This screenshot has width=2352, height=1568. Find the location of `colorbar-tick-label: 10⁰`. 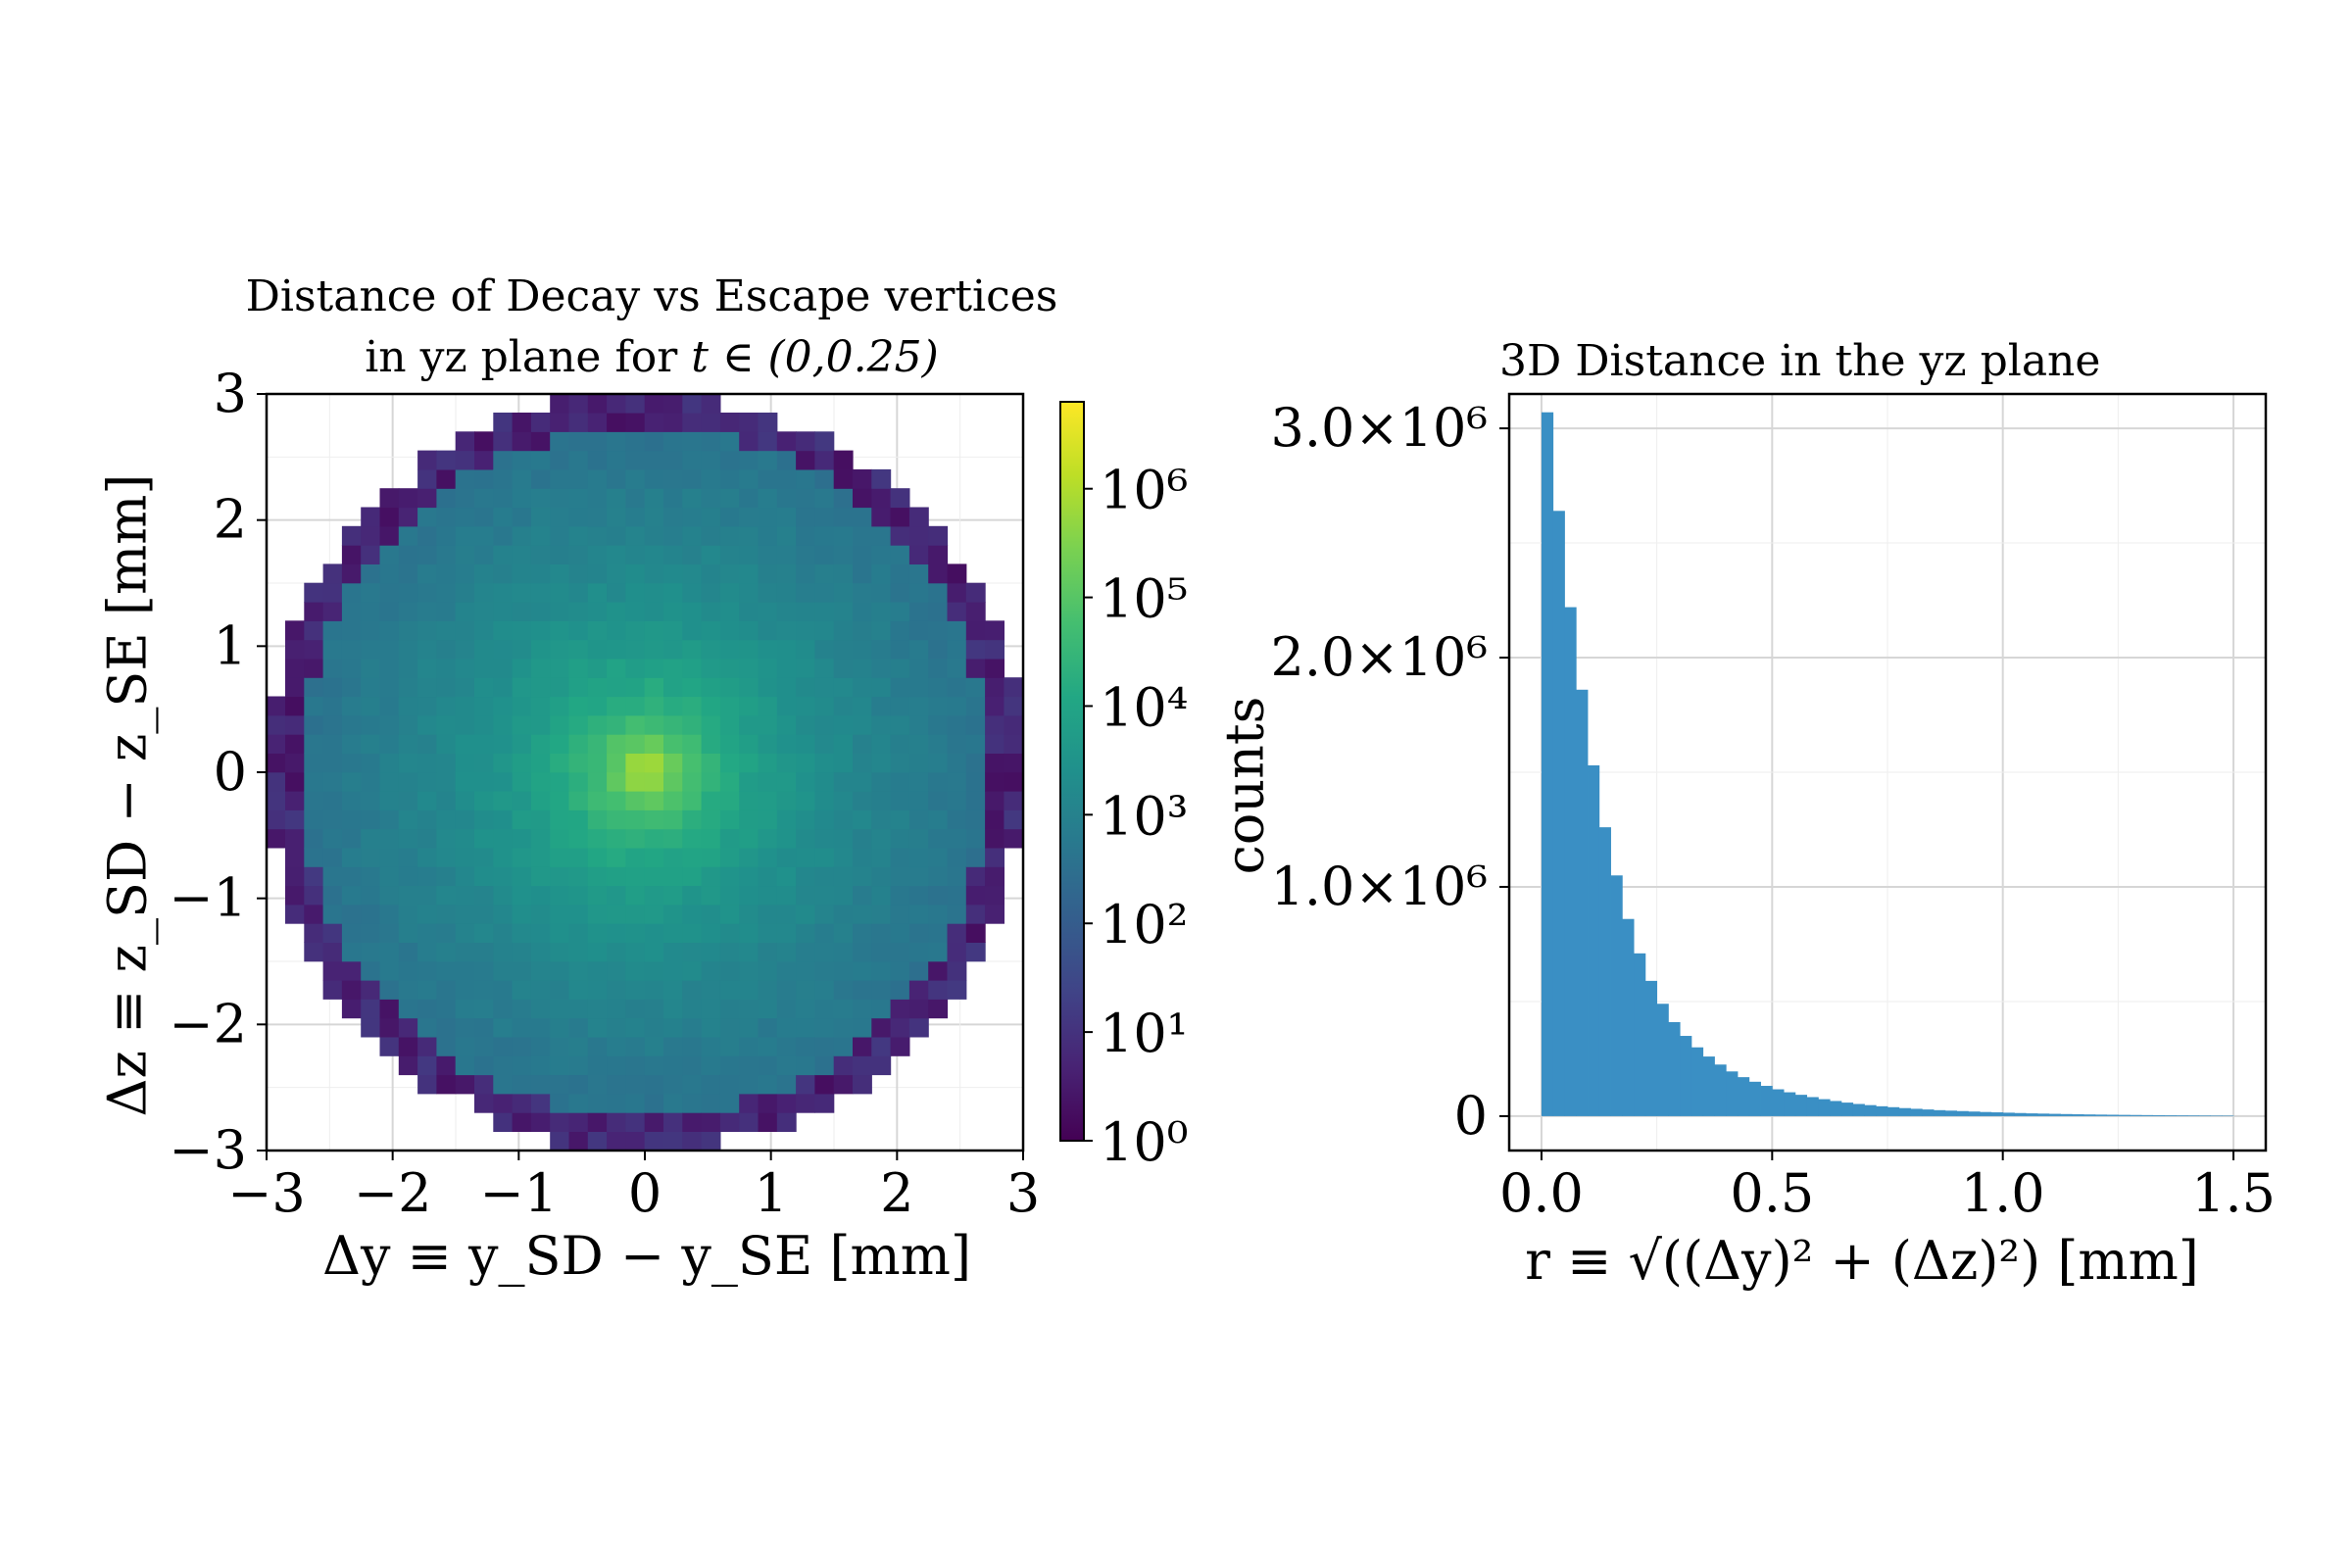

colorbar-tick-label: 10⁰ is located at coordinates (1144, 1142).